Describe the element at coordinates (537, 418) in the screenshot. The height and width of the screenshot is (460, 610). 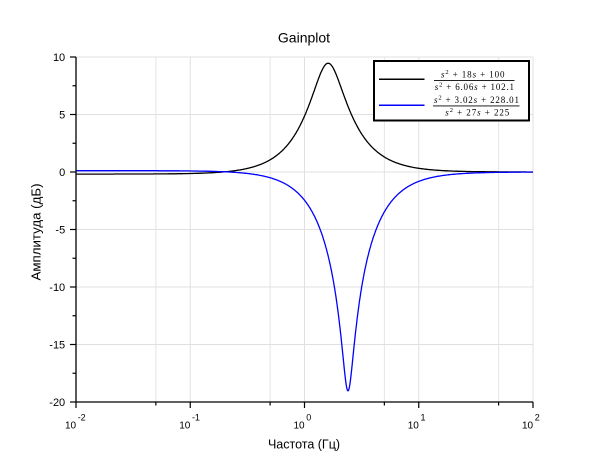
I see `svg-text: 2` at that location.